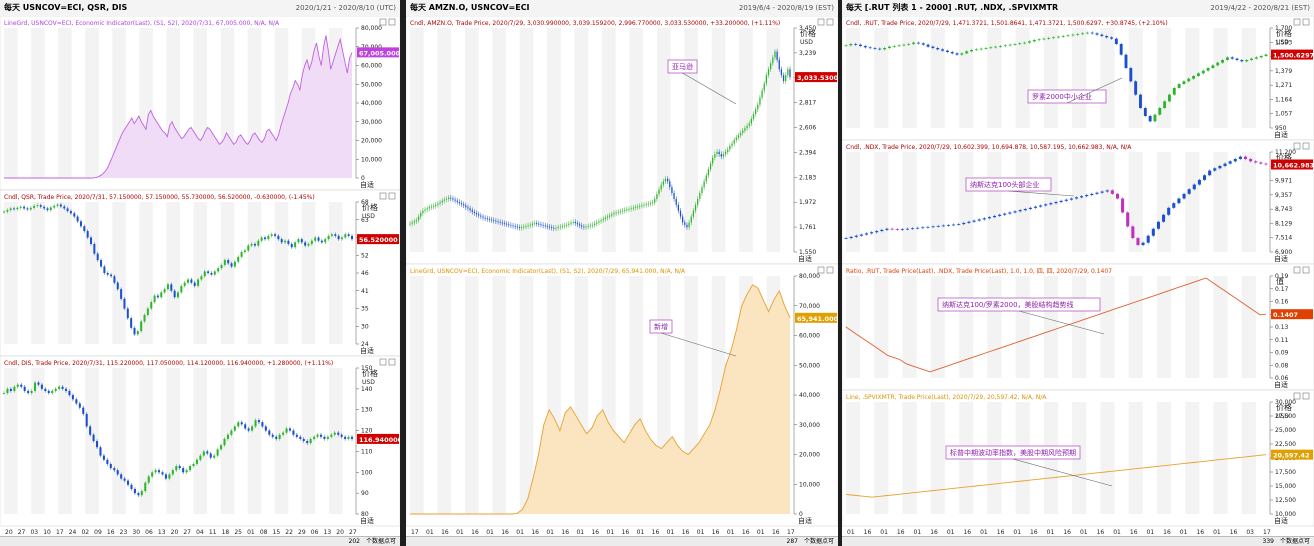 This screenshot has width=1314, height=546. What do you see at coordinates (809, 306) in the screenshot?
I see `y-tick-label: 70,000` at bounding box center [809, 306].